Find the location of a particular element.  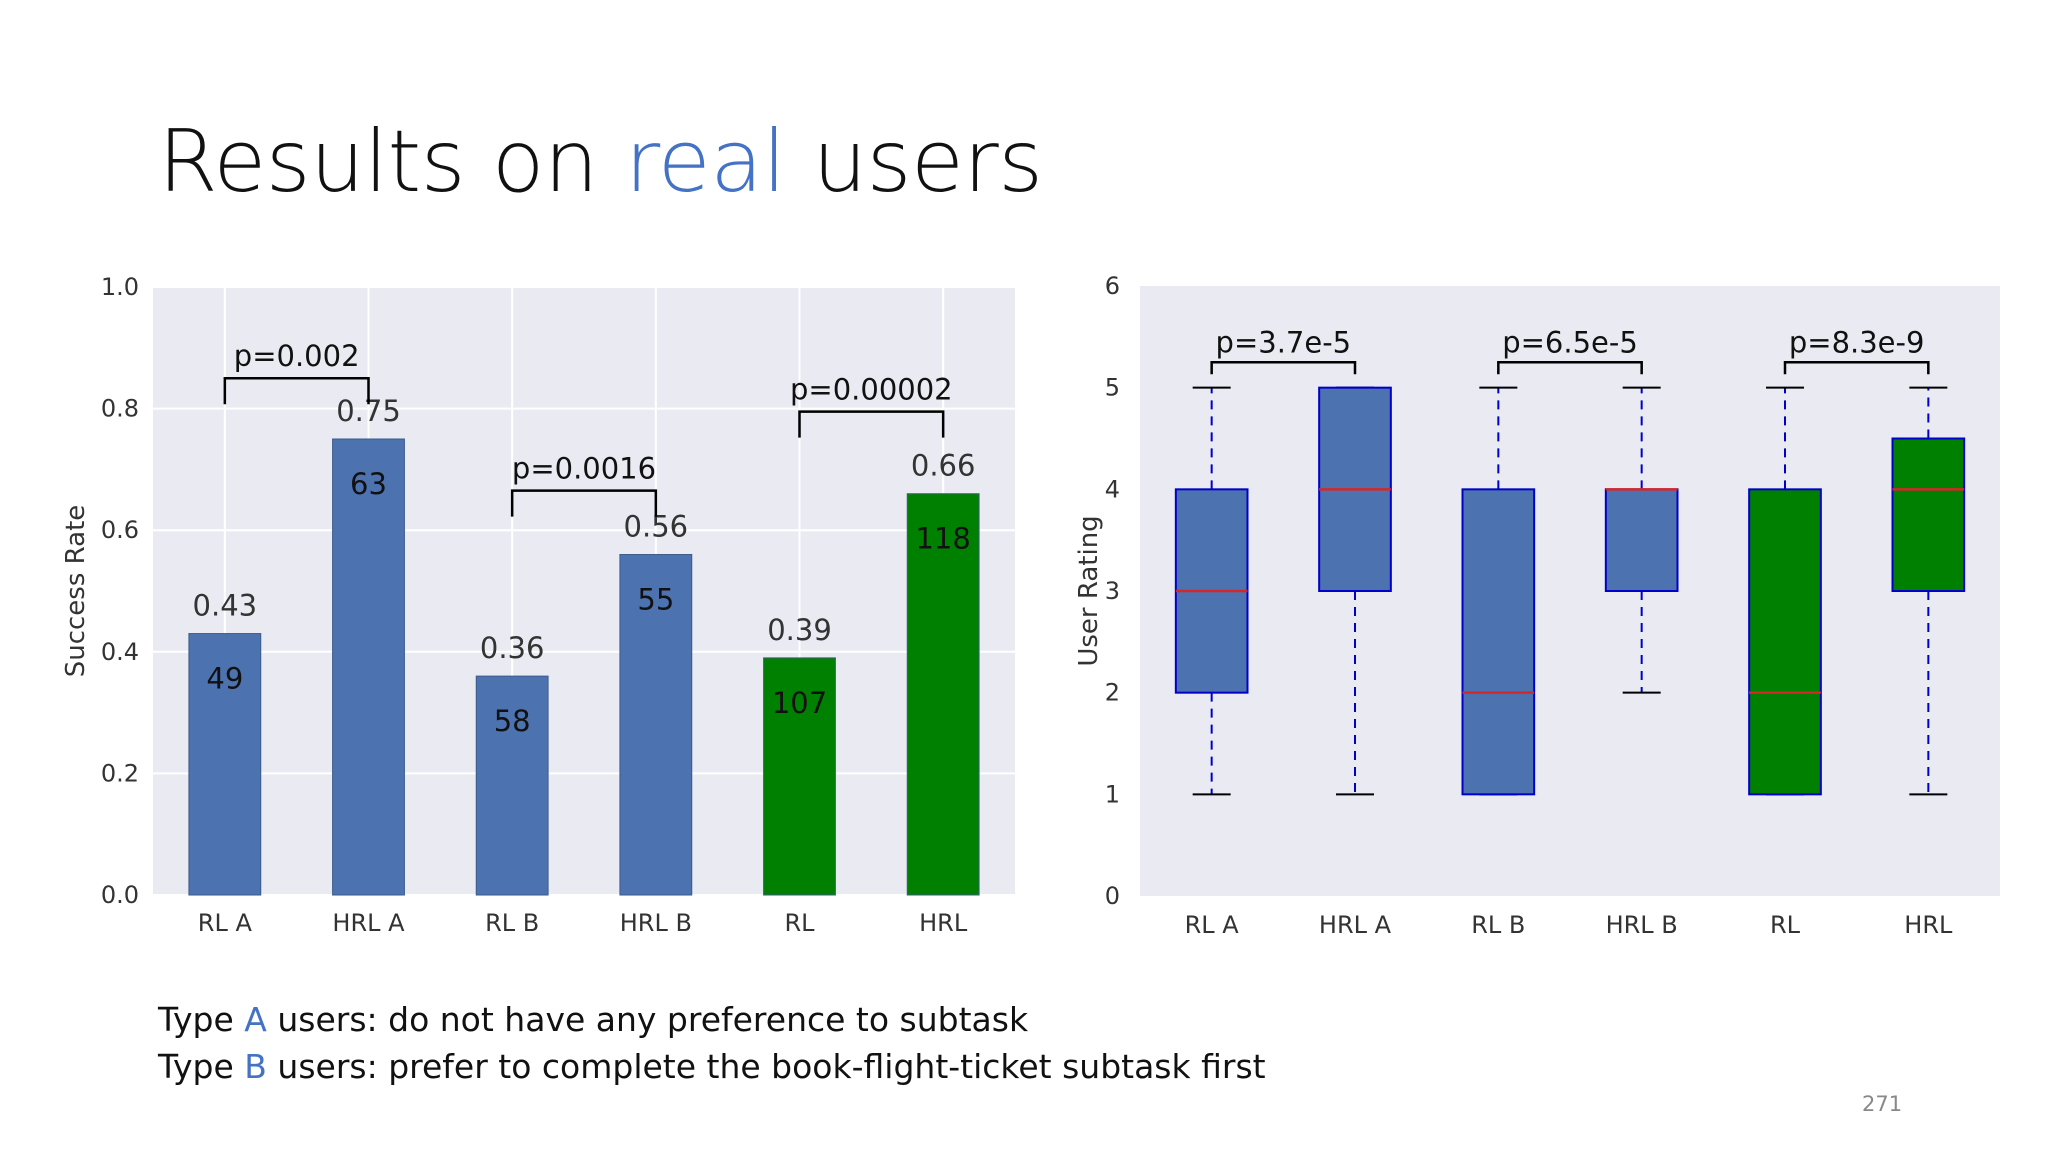

y-tick-label: 0 is located at coordinates (1112, 896).